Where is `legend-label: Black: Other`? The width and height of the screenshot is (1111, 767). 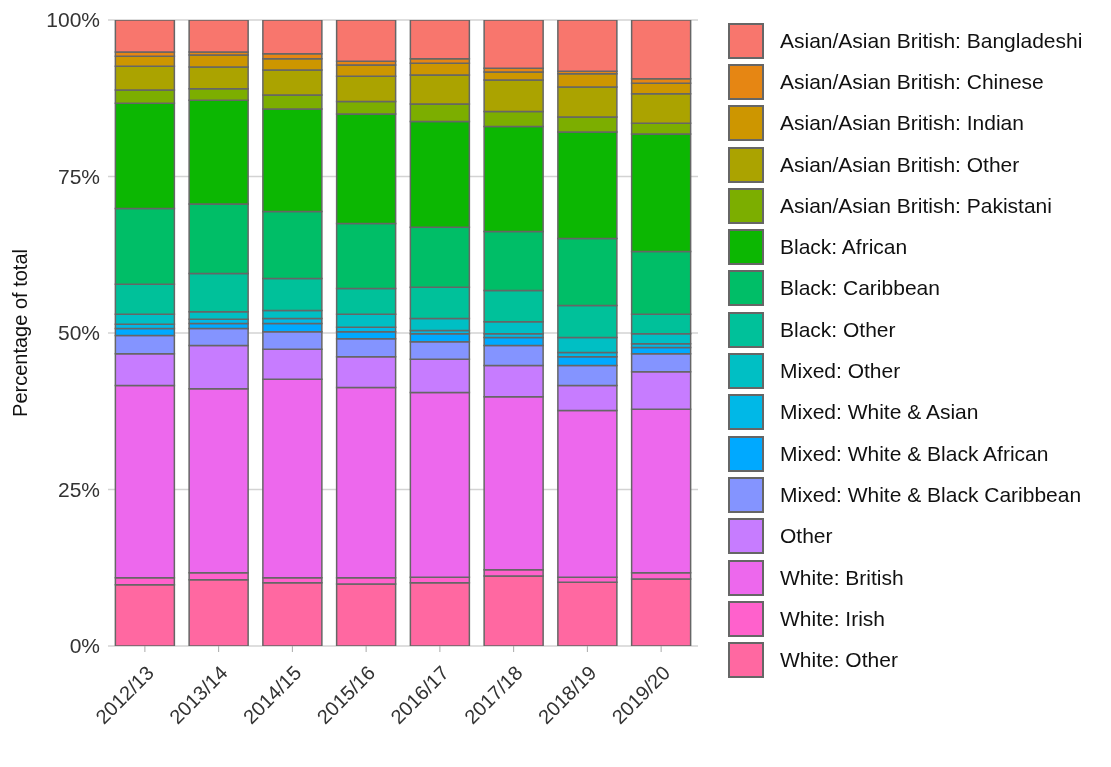 legend-label: Black: Other is located at coordinates (838, 329).